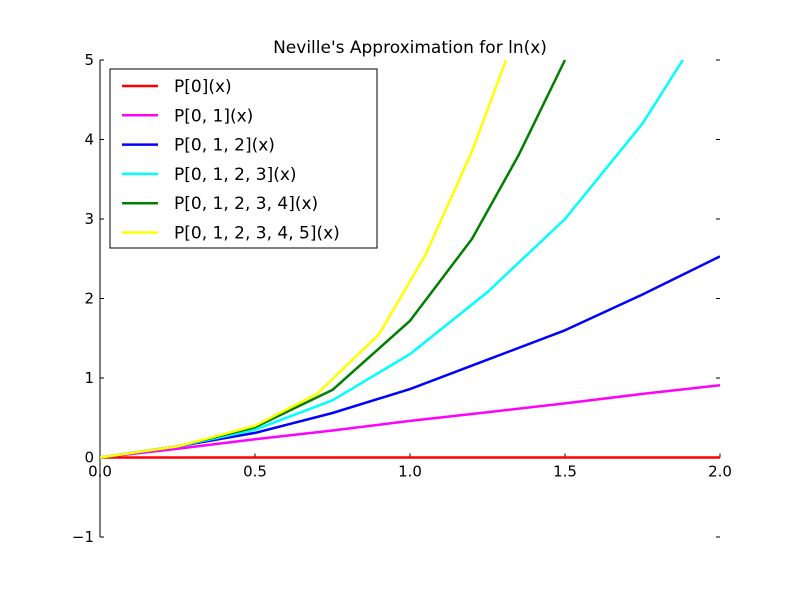  Describe the element at coordinates (255, 472) in the screenshot. I see `x-tick-label: 0.5` at that location.